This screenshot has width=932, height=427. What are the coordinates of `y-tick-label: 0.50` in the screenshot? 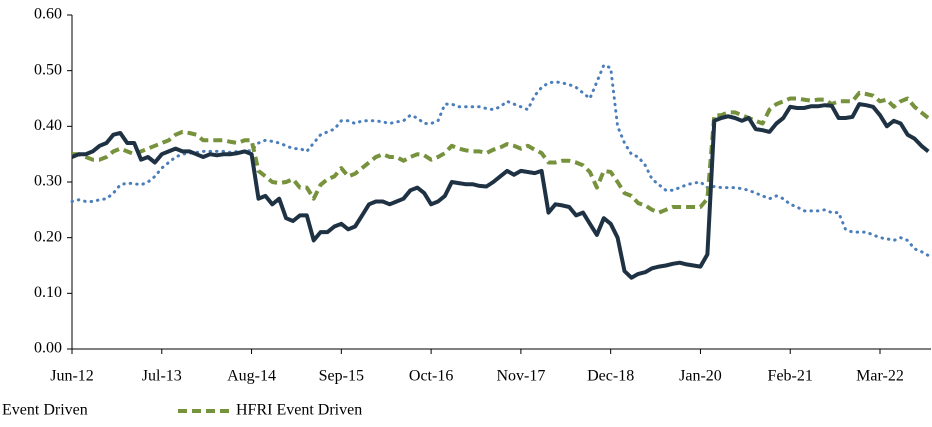 It's located at (48, 69).